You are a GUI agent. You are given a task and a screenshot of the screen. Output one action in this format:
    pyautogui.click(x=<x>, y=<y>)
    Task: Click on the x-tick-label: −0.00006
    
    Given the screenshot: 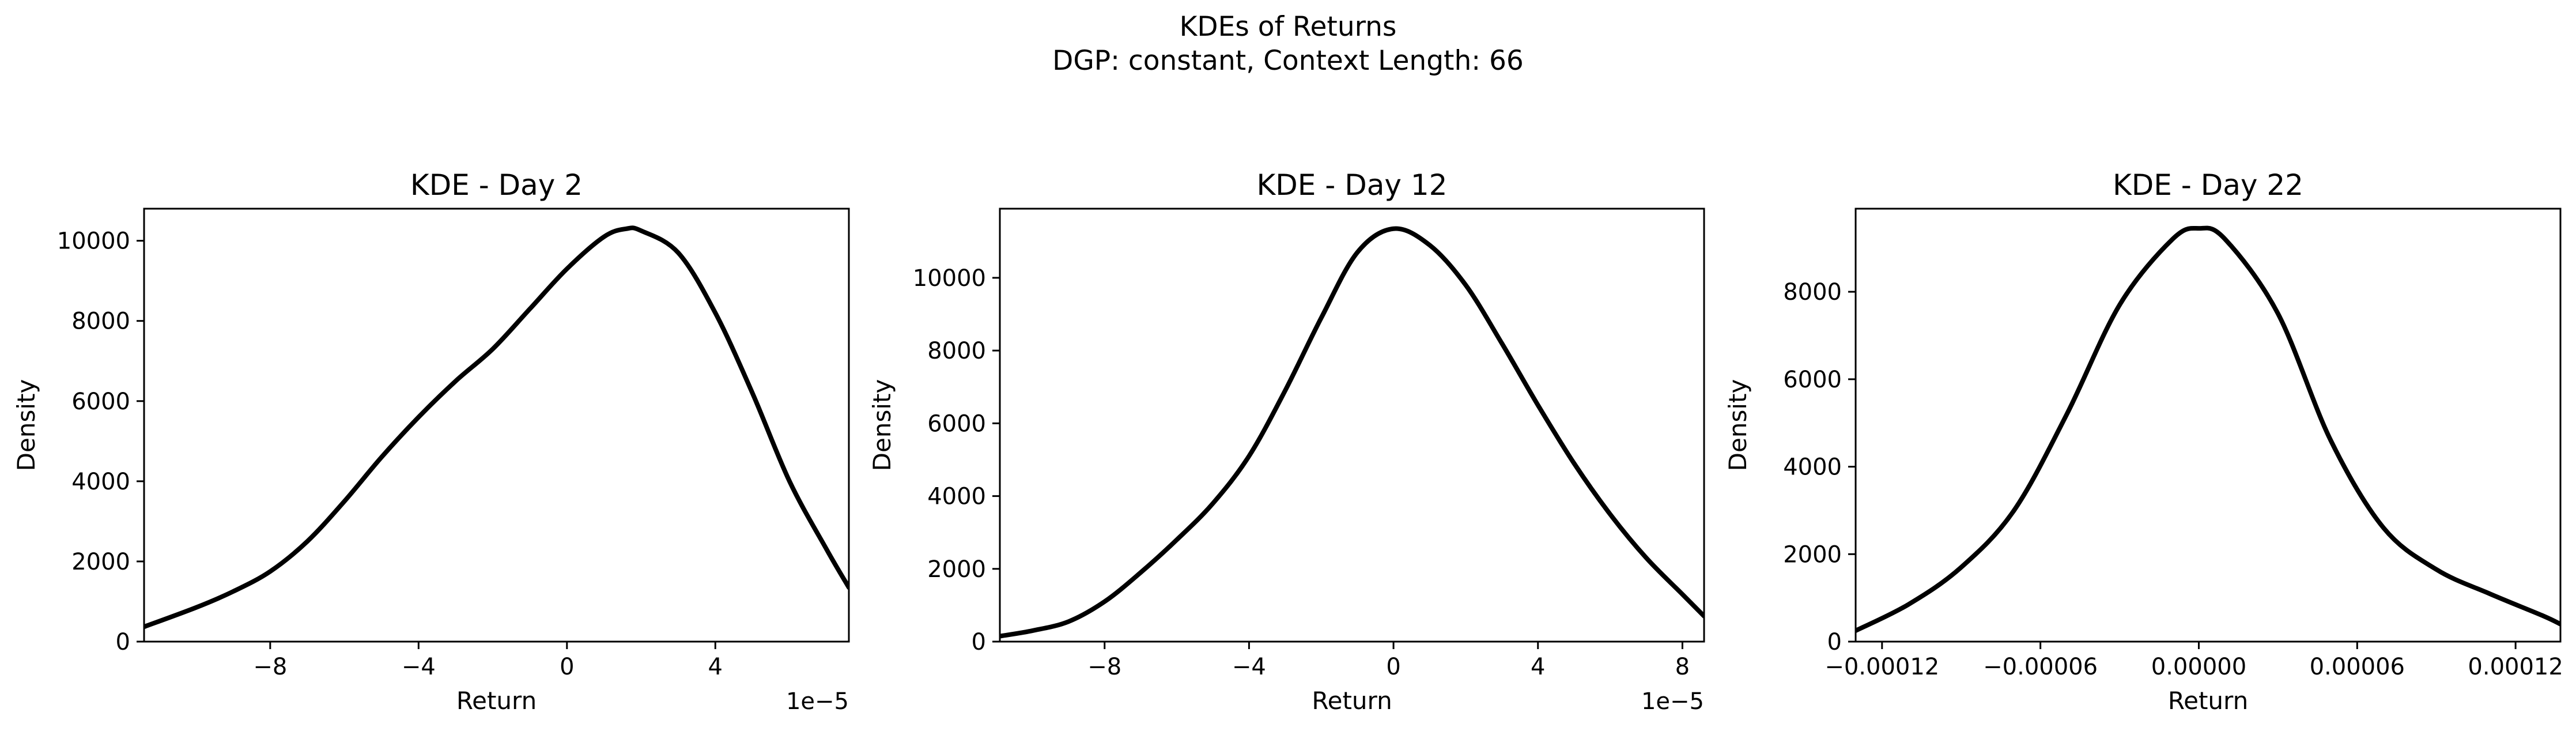 What is the action you would take?
    pyautogui.click(x=2040, y=667)
    